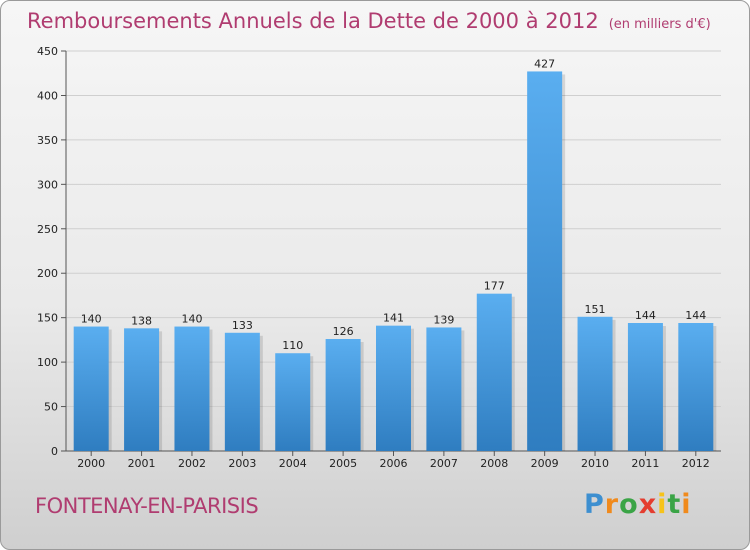 This screenshot has height=550, width=750. Describe the element at coordinates (544, 63) in the screenshot. I see `data-label: 427` at that location.